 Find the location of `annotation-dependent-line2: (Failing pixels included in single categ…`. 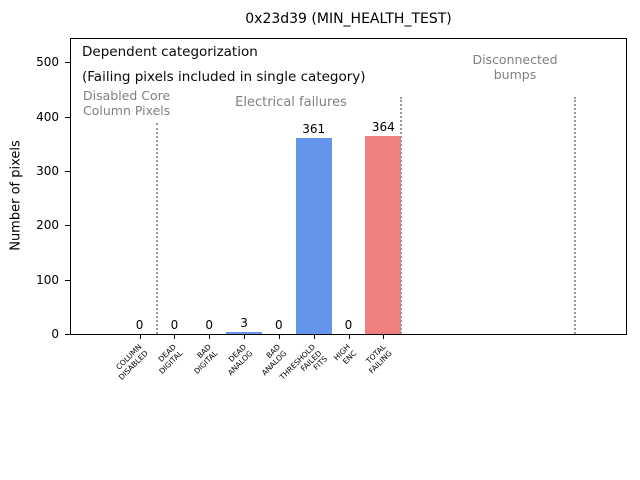

annotation-dependent-line2: (Failing pixels included in single categ… is located at coordinates (224, 77).